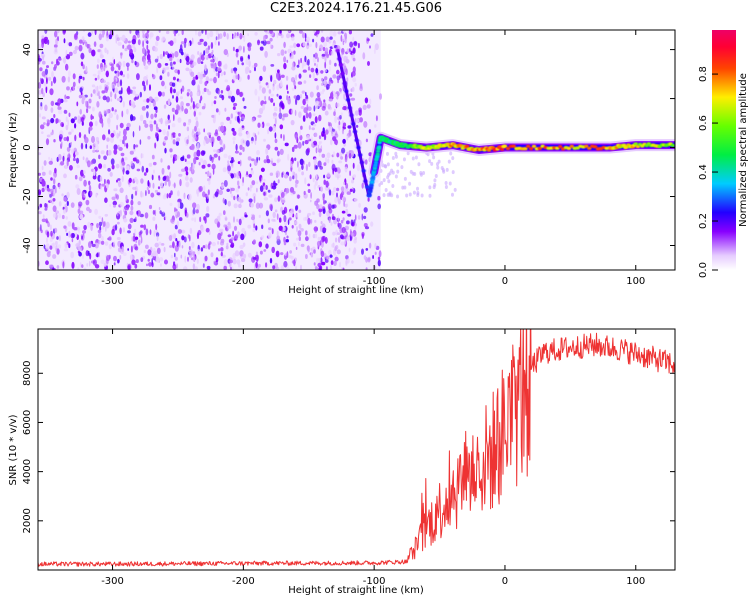 Image resolution: width=750 pixels, height=600 pixels. I want to click on y-tick-label: 2000, so click(27, 520).